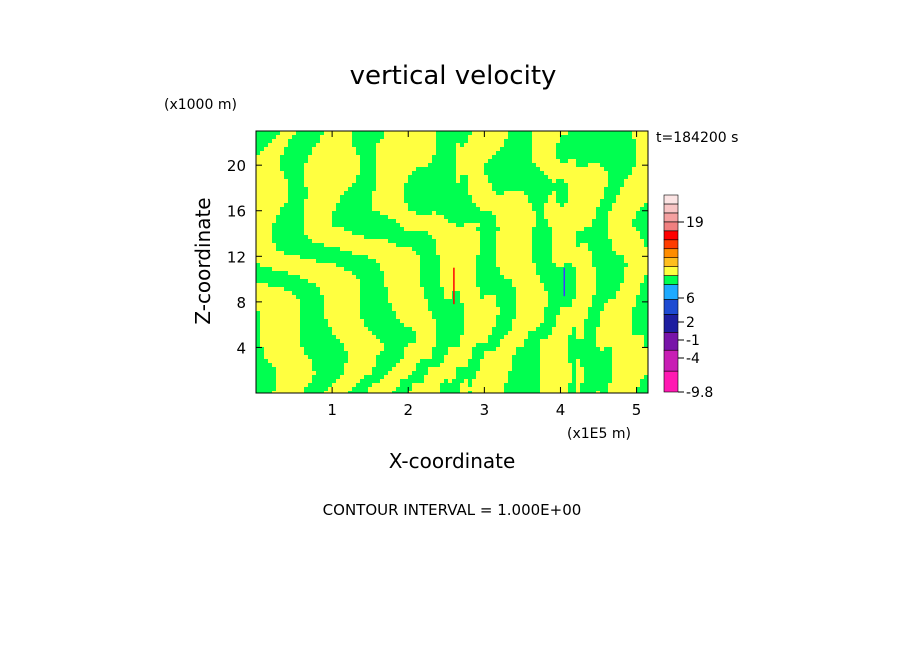 The width and height of the screenshot is (904, 654). What do you see at coordinates (693, 341) in the screenshot?
I see `colorbar-label: -1` at bounding box center [693, 341].